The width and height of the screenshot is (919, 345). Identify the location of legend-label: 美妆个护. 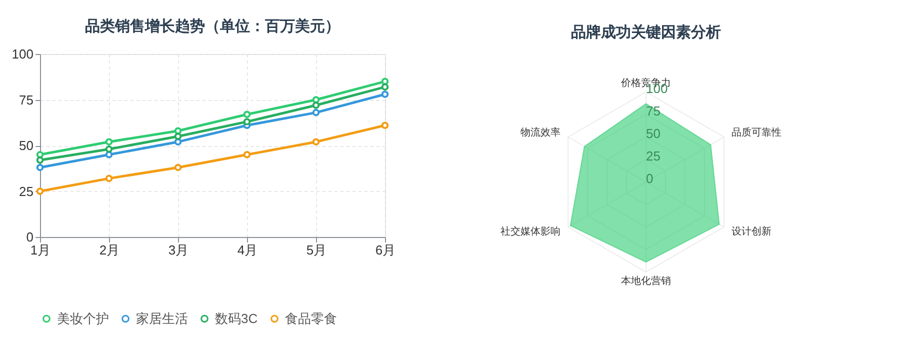
(83, 318).